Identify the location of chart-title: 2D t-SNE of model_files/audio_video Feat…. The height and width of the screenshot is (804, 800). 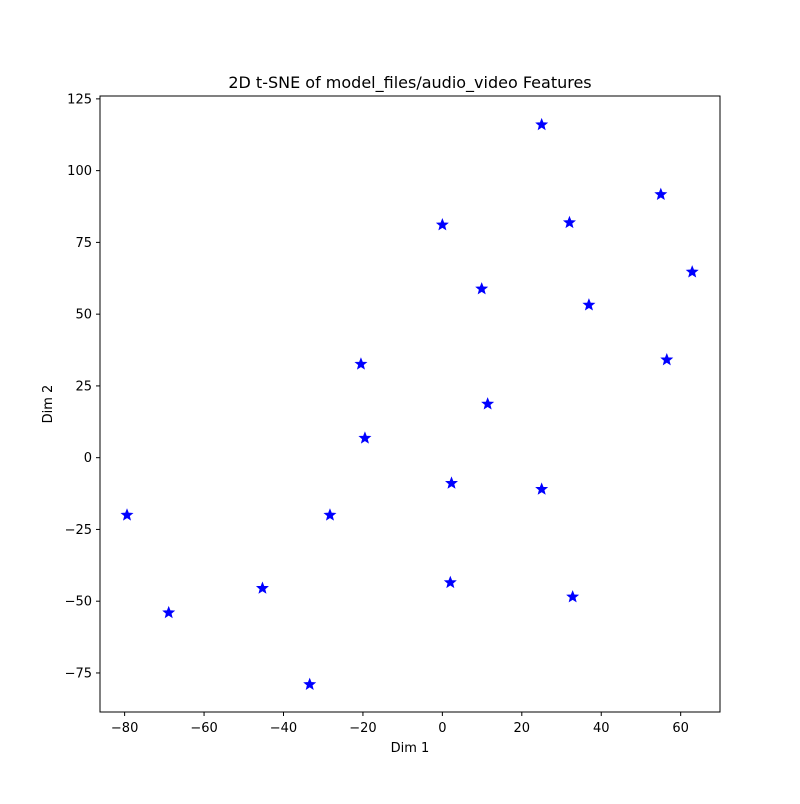
(409, 83).